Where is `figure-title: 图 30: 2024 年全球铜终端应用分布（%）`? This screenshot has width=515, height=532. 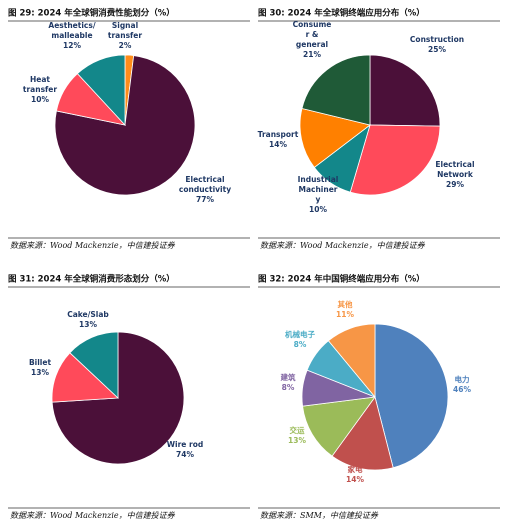 figure-title: 图 30: 2024 年全球铜终端应用分布（%） is located at coordinates (341, 13).